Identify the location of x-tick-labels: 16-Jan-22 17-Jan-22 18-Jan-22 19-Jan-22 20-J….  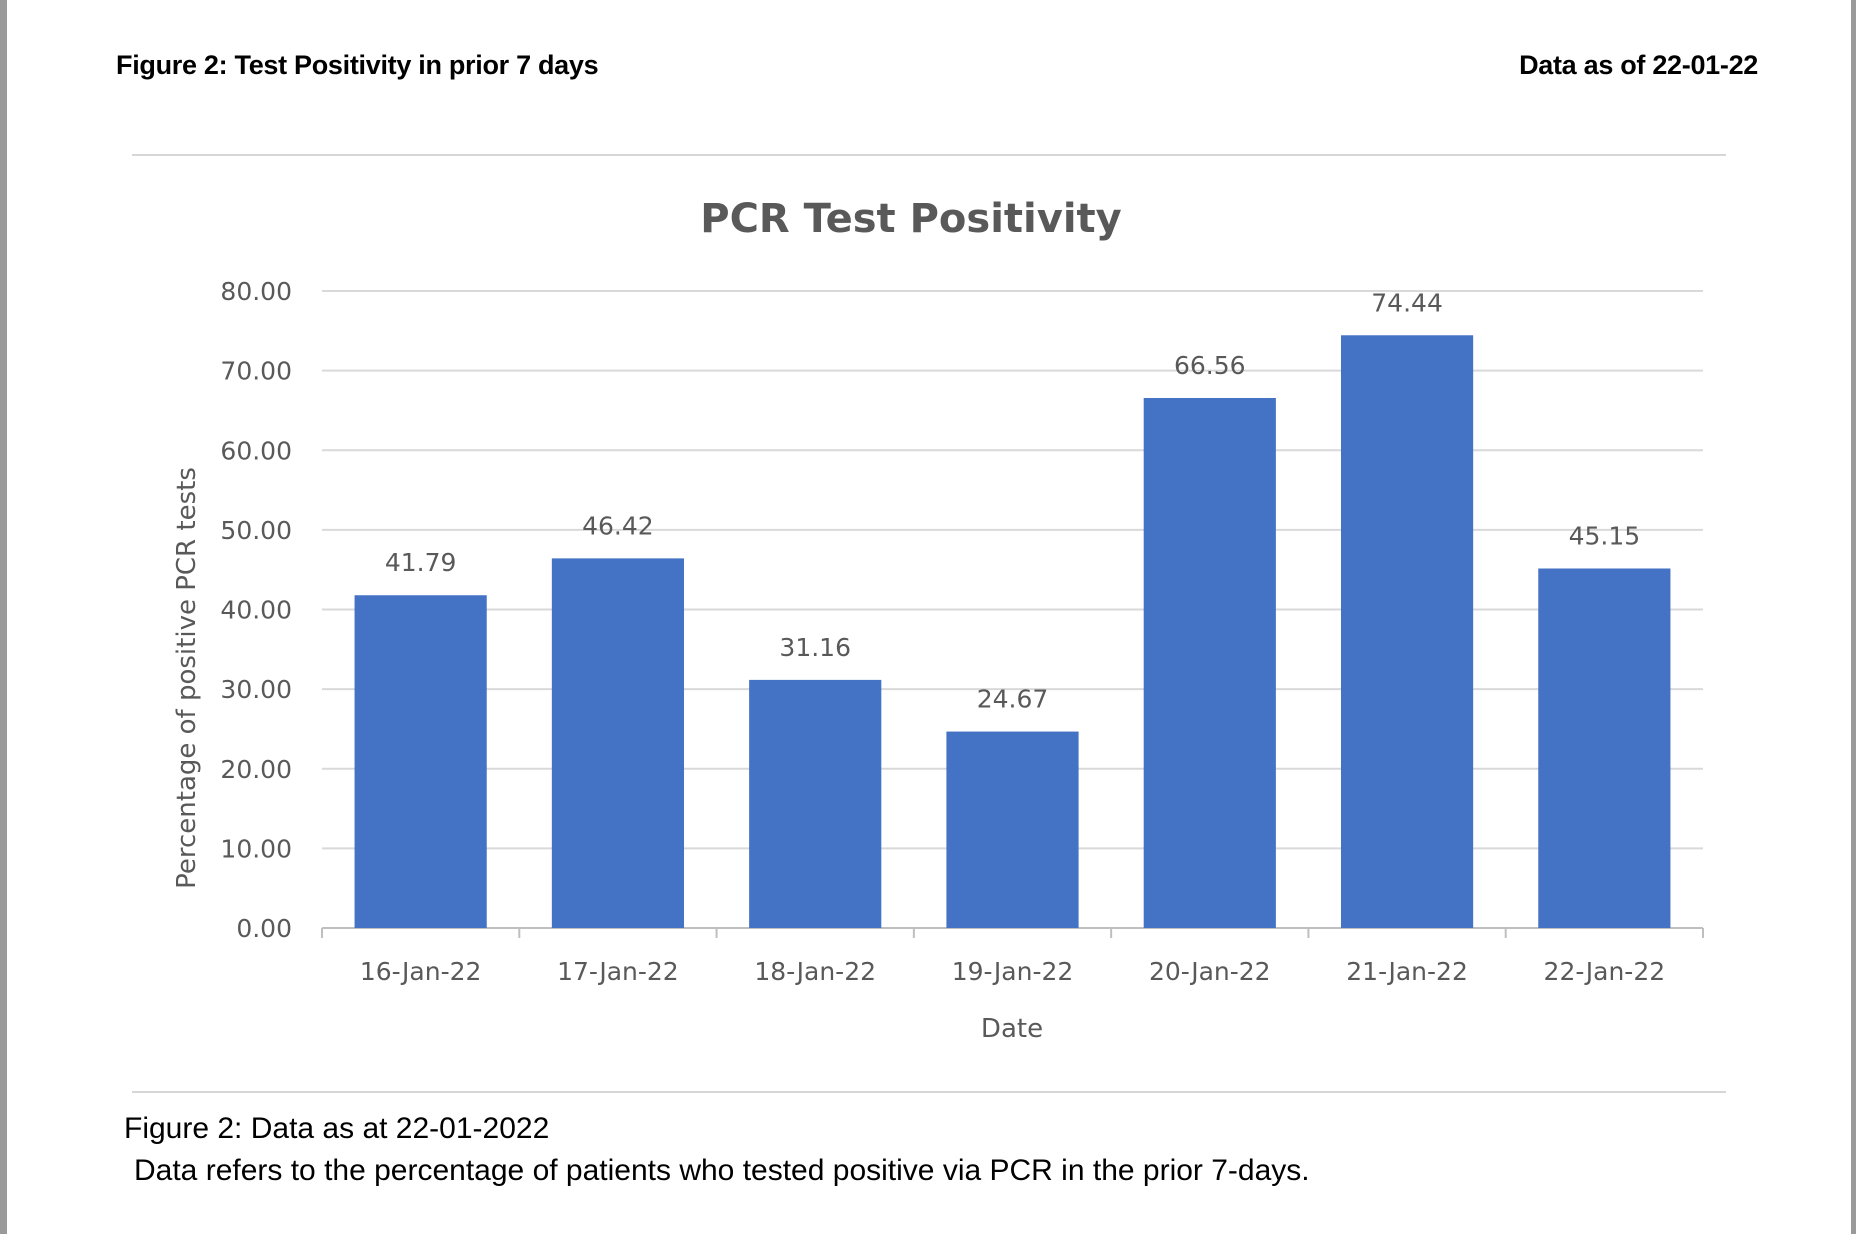
(1012, 971).